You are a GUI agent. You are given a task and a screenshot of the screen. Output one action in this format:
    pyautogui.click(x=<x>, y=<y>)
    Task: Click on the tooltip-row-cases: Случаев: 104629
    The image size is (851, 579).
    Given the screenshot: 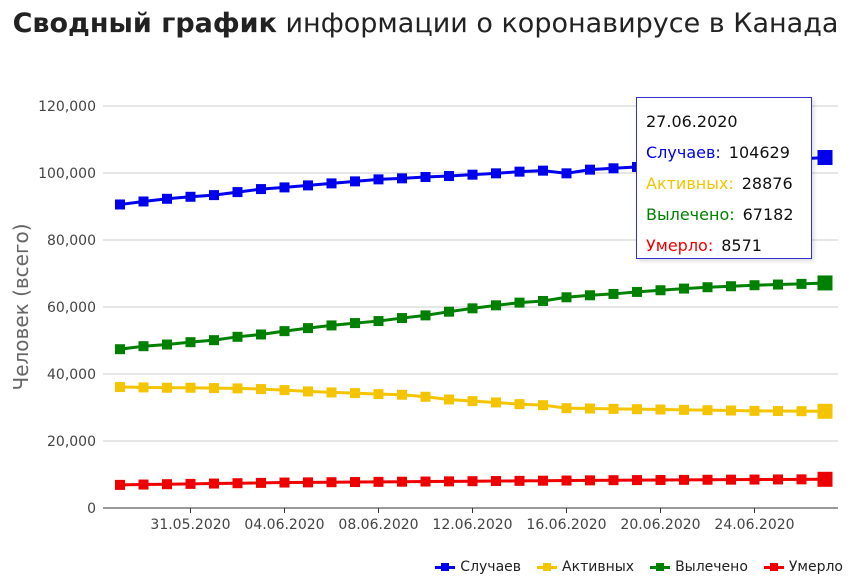 What is the action you would take?
    pyautogui.click(x=728, y=154)
    